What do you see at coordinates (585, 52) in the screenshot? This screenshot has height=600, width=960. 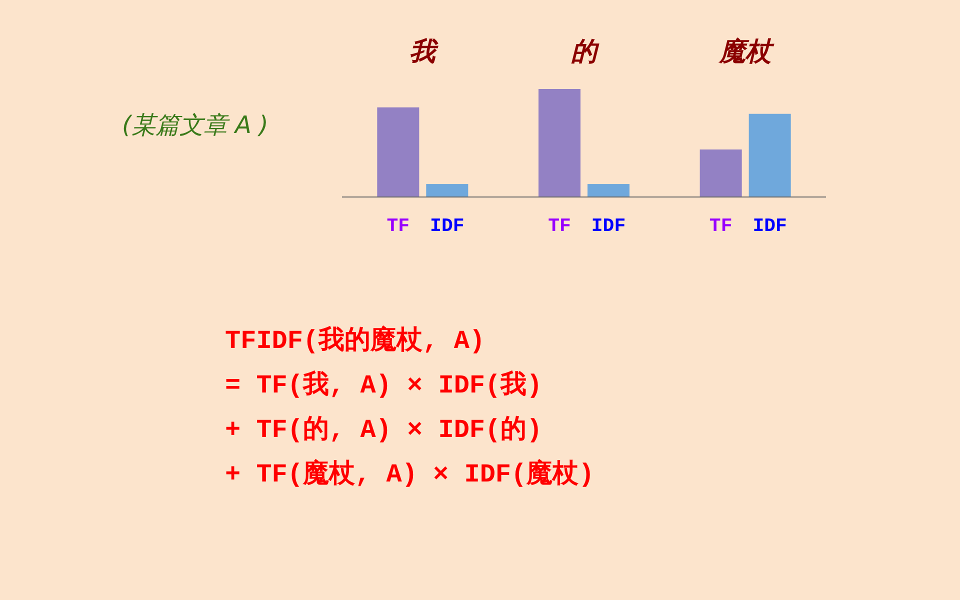 I see `x-tick-label: 的` at bounding box center [585, 52].